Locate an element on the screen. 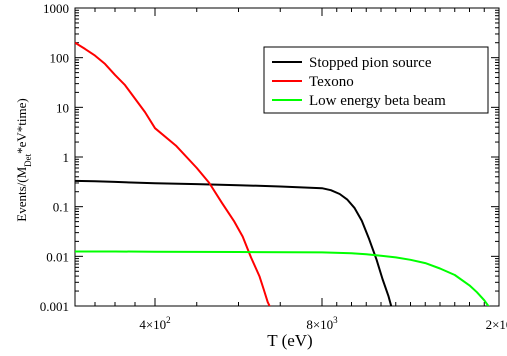 This screenshot has height=356, width=507. y-tick-labels: 0.001 0.01 0.1 1 10 100 1000 is located at coordinates (54, 157).